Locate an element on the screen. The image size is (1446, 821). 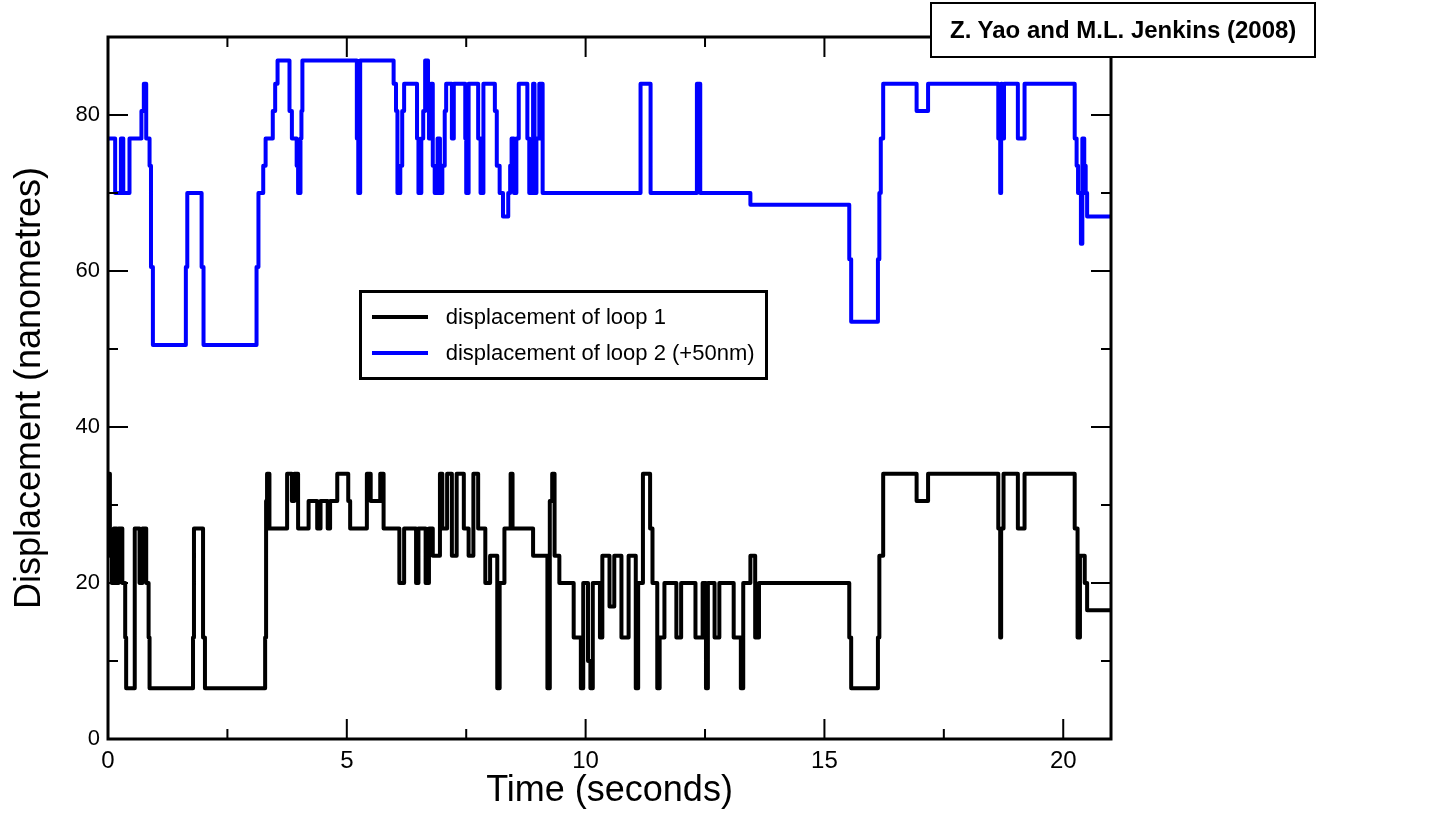
y-tick-label: 40 is located at coordinates (87, 426).